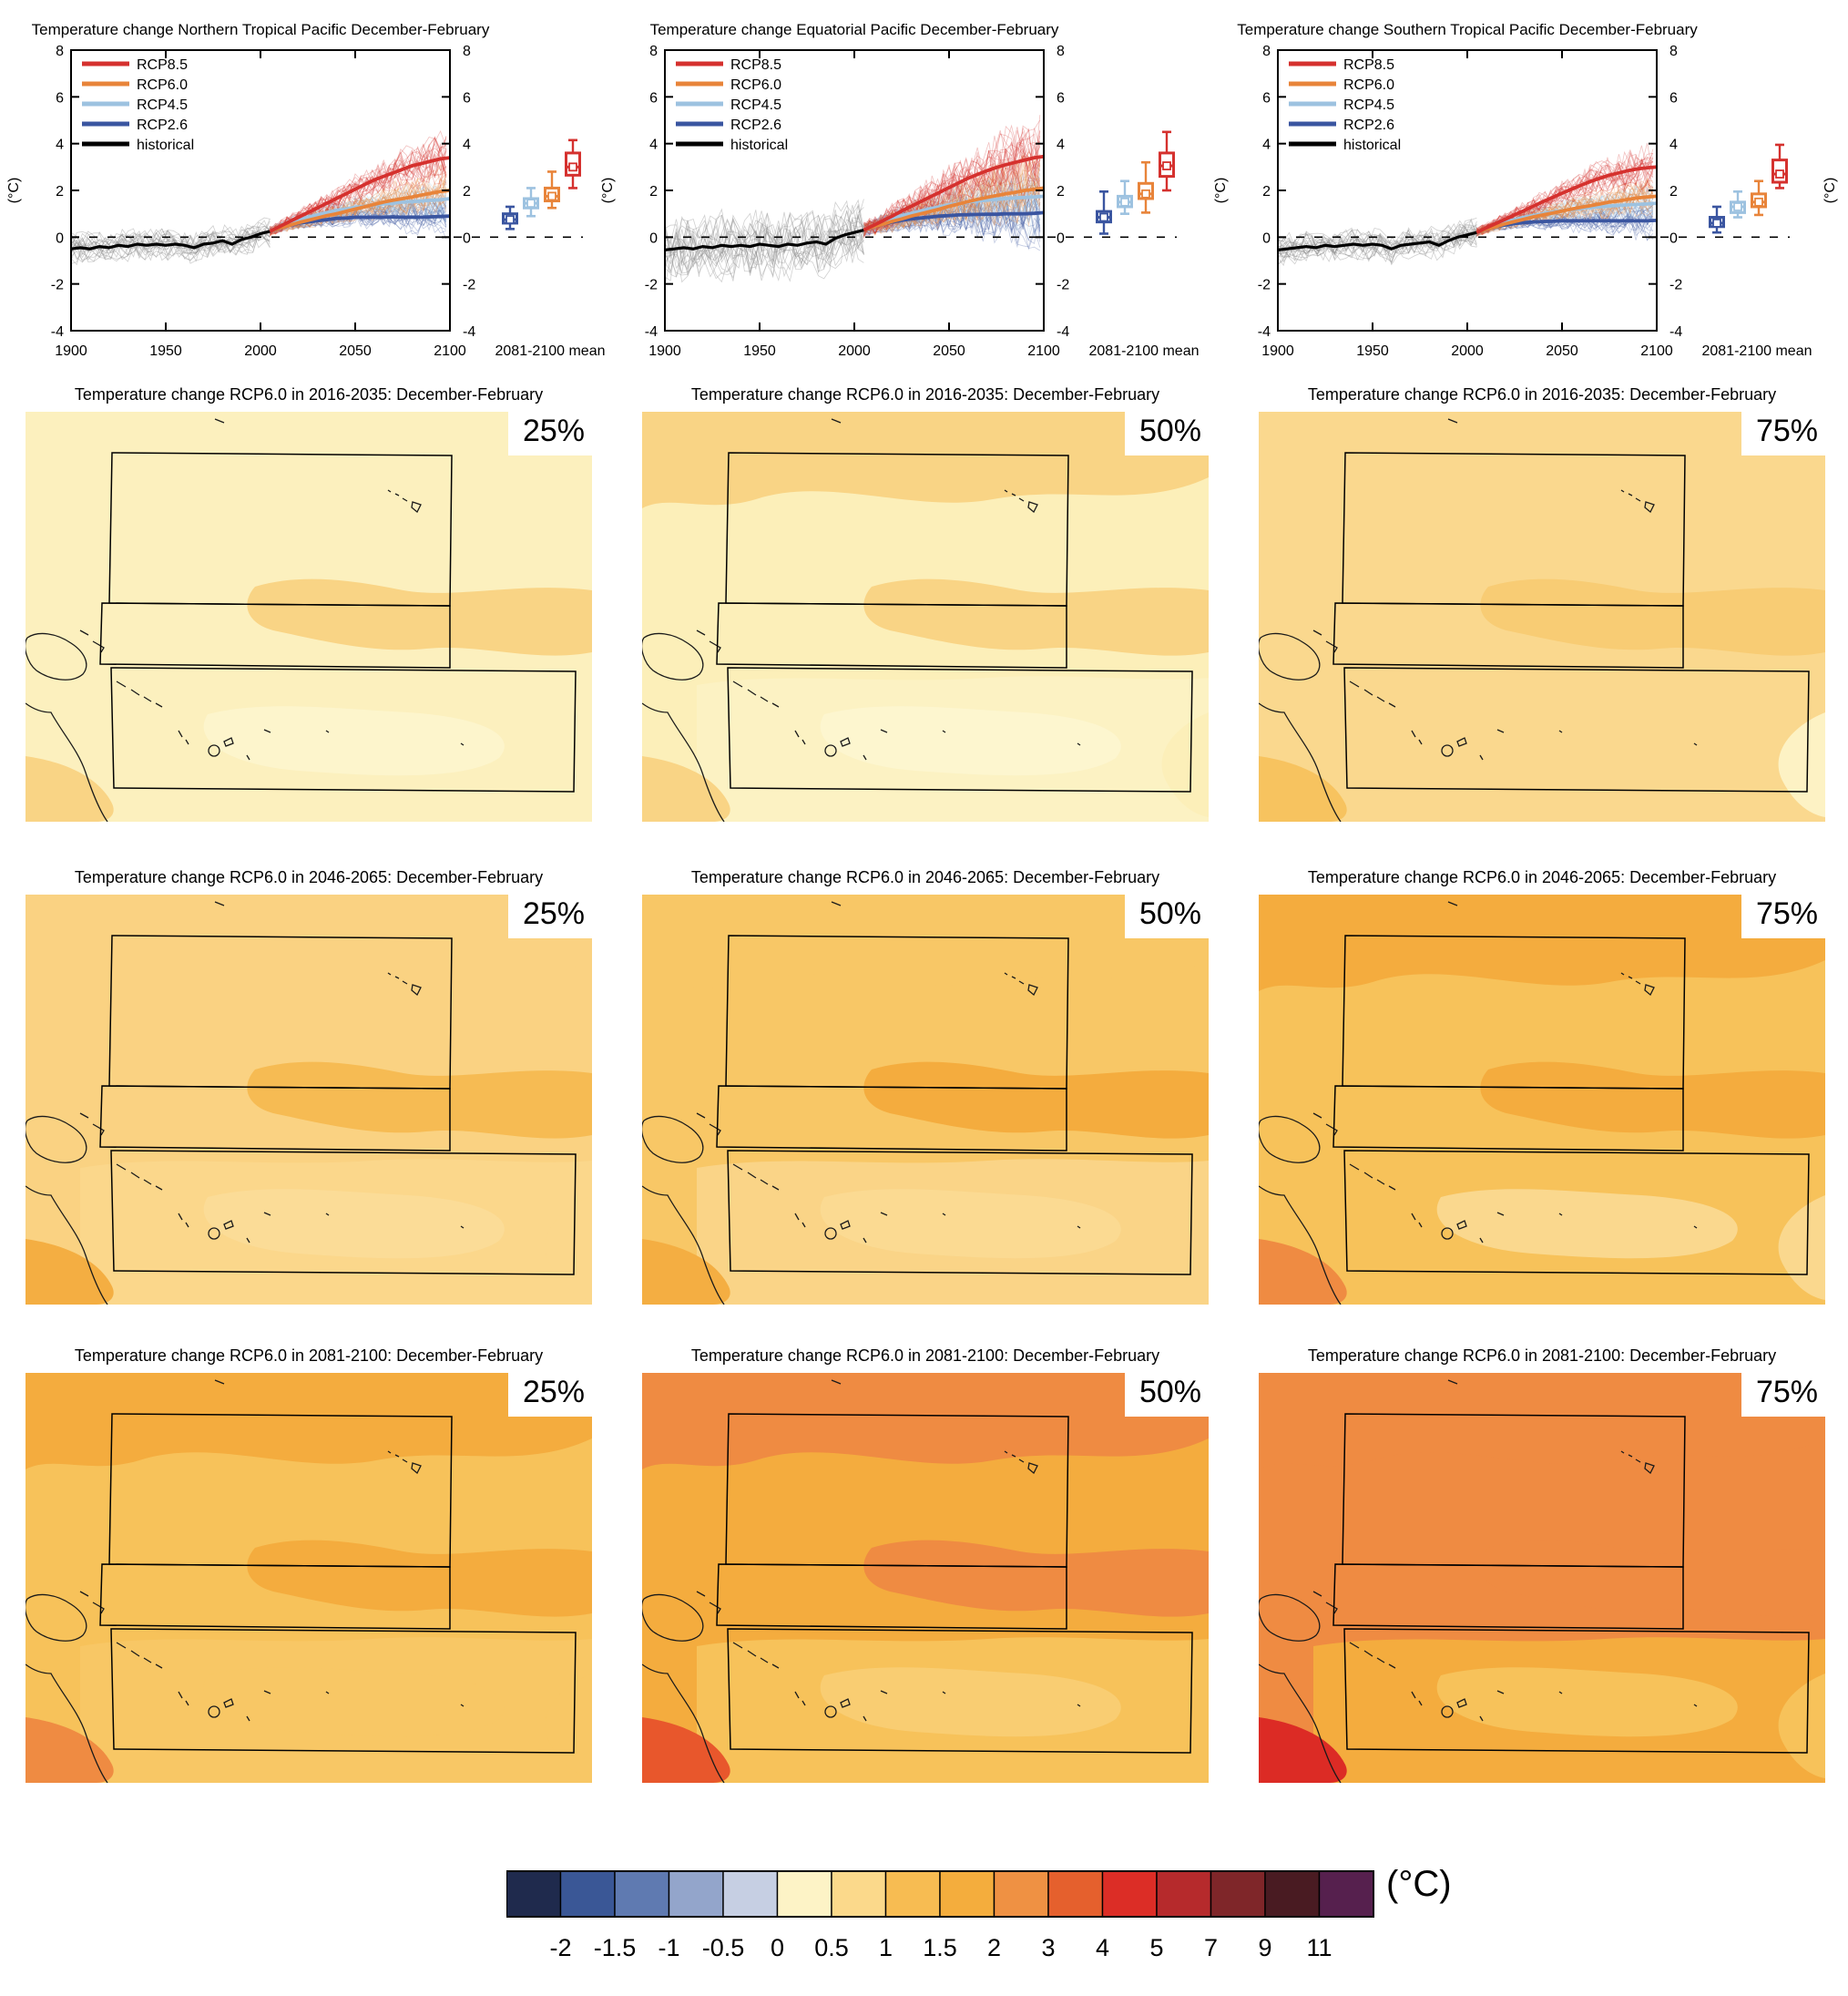  Describe the element at coordinates (832, 1948) in the screenshot. I see `colorbar-tick-label: 0.5` at that location.